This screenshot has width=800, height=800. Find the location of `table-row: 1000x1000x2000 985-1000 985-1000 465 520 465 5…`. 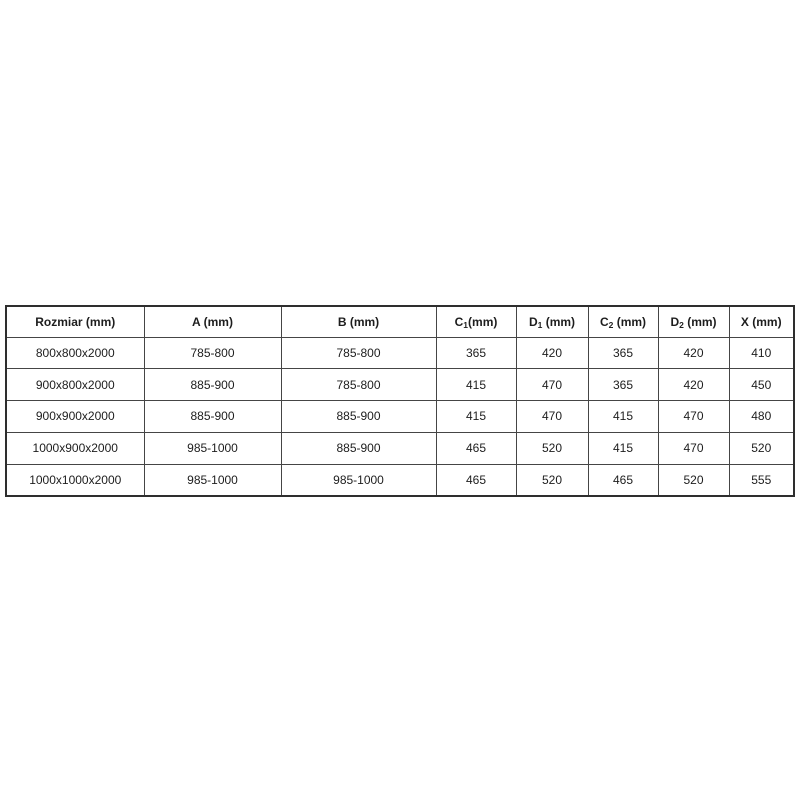

table-row: 1000x1000x2000 985-1000 985-1000 465 520 465 5… is located at coordinates (400, 480).